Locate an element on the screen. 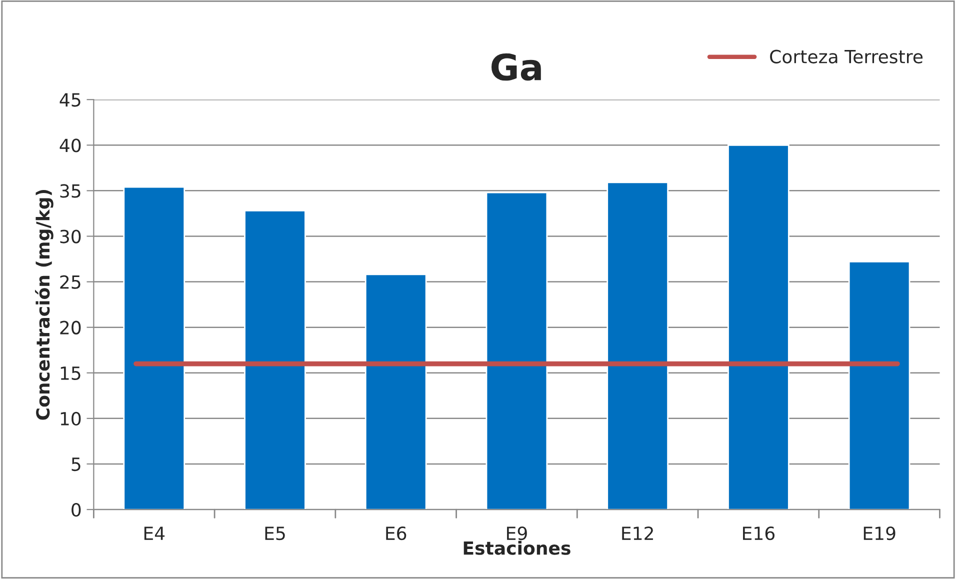 Image resolution: width=956 pixels, height=579 pixels. chart-title: Ga is located at coordinates (516, 67).